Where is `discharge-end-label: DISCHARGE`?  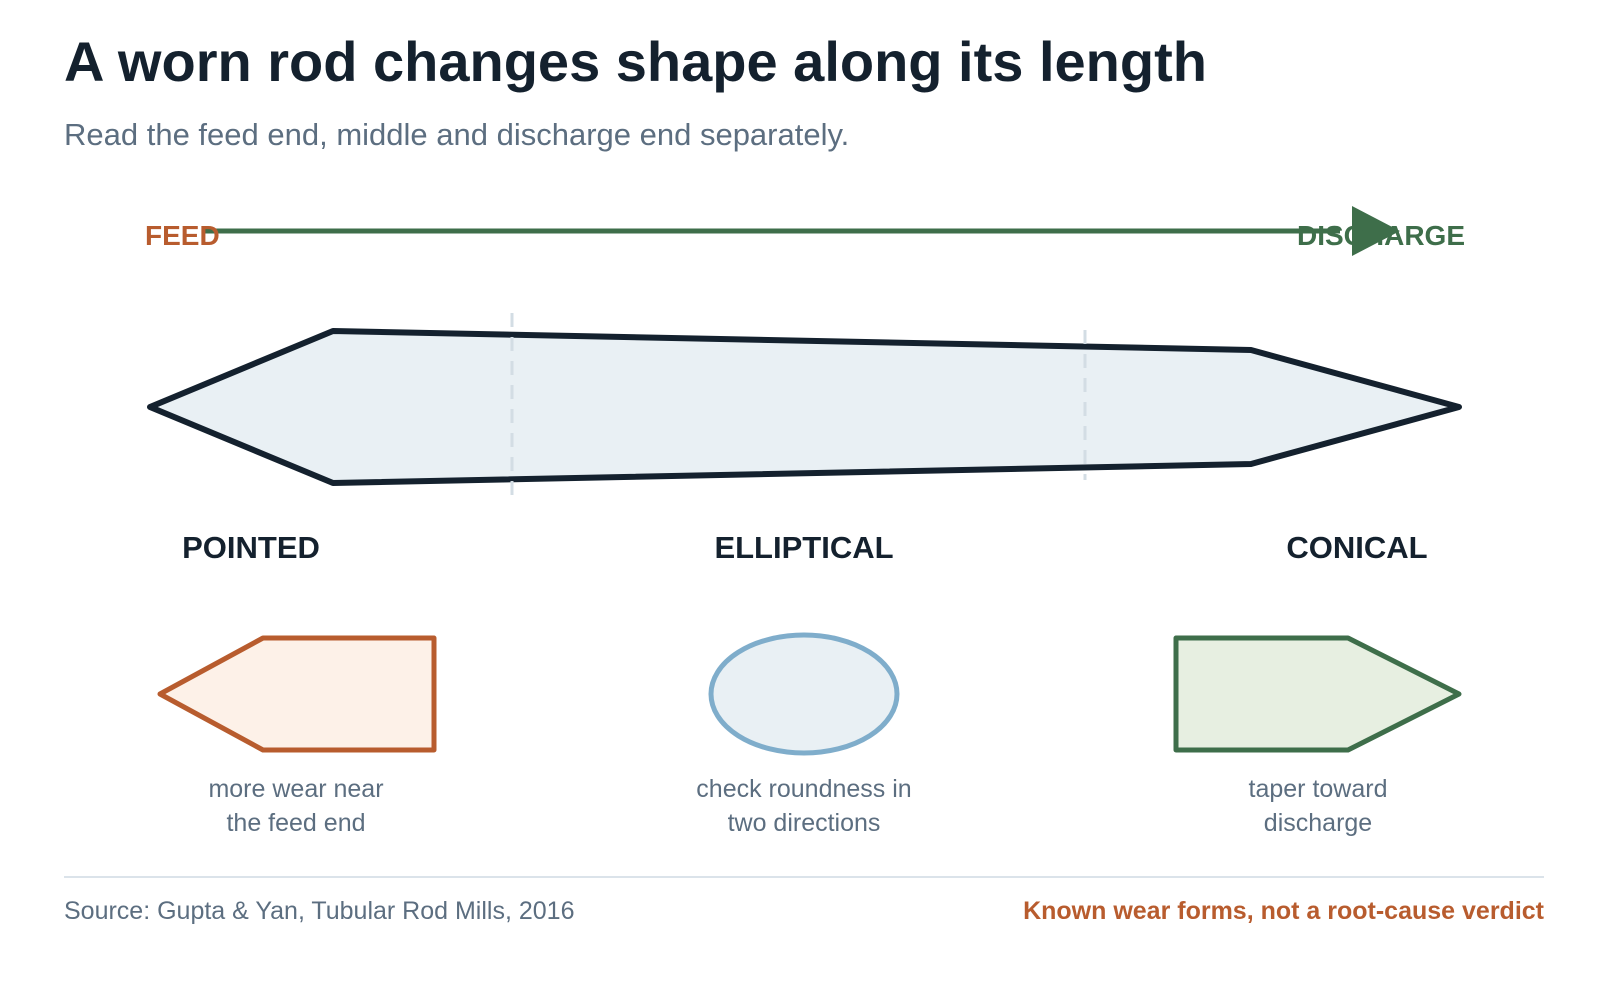
discharge-end-label: DISCHARGE is located at coordinates (1381, 235).